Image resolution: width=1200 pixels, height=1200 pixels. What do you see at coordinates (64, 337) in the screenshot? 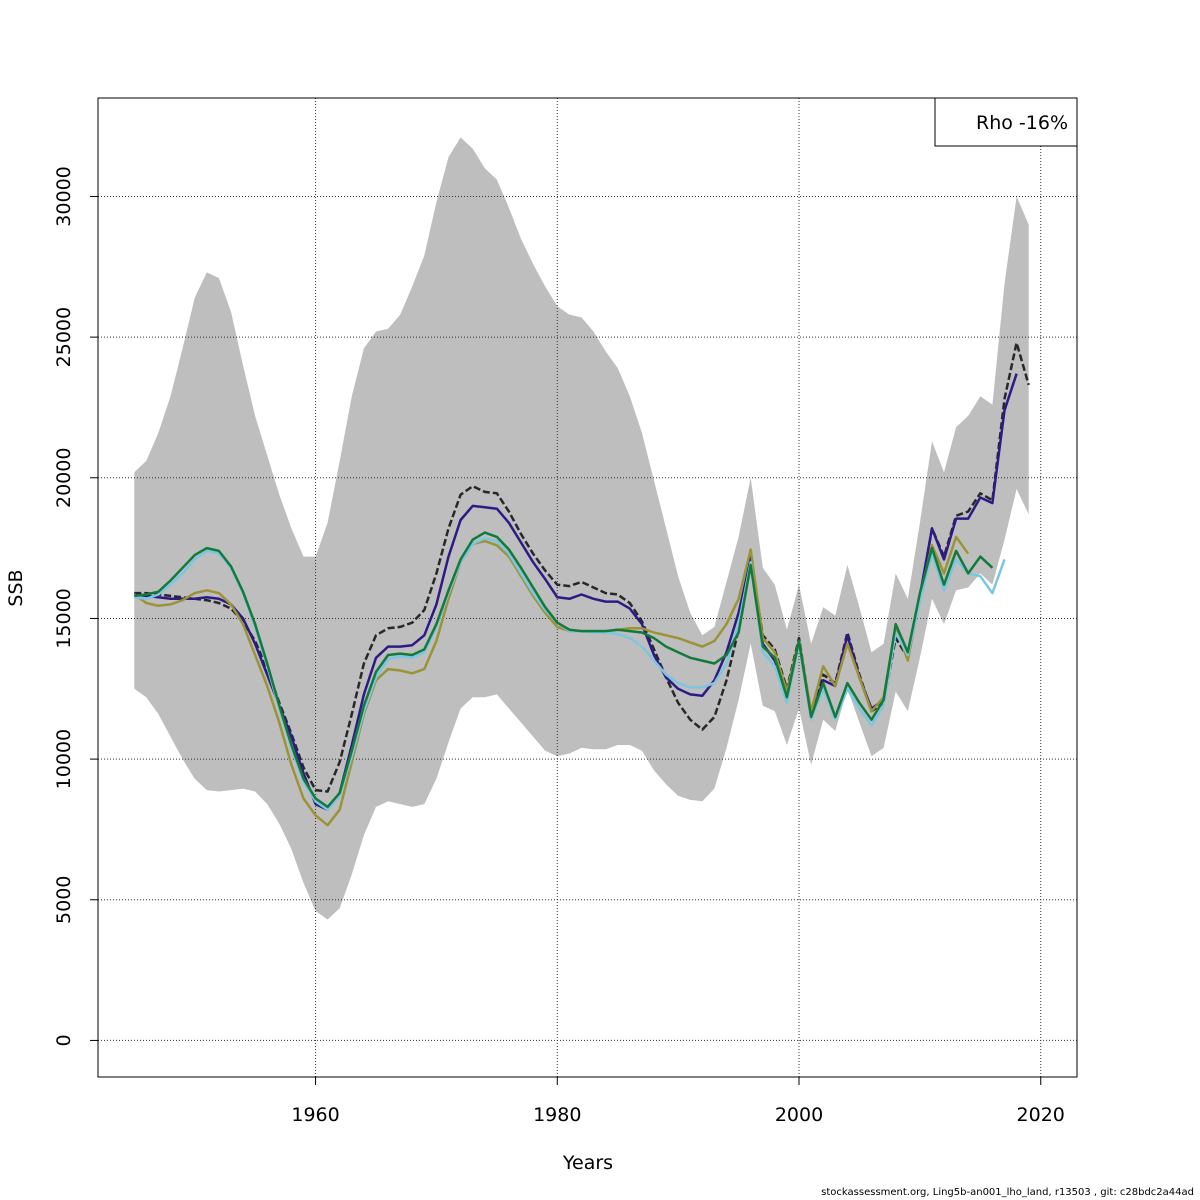
I see `y-tick-label: 25000` at bounding box center [64, 337].